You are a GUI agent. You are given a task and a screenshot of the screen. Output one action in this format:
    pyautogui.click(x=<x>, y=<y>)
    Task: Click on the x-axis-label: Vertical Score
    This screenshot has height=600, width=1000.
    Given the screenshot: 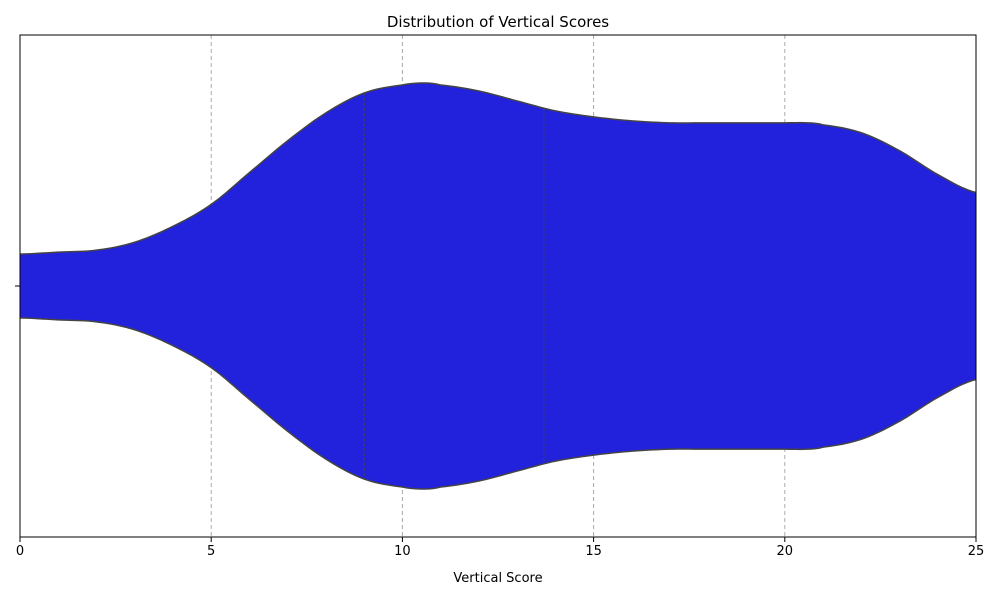 What is the action you would take?
    pyautogui.click(x=497, y=578)
    